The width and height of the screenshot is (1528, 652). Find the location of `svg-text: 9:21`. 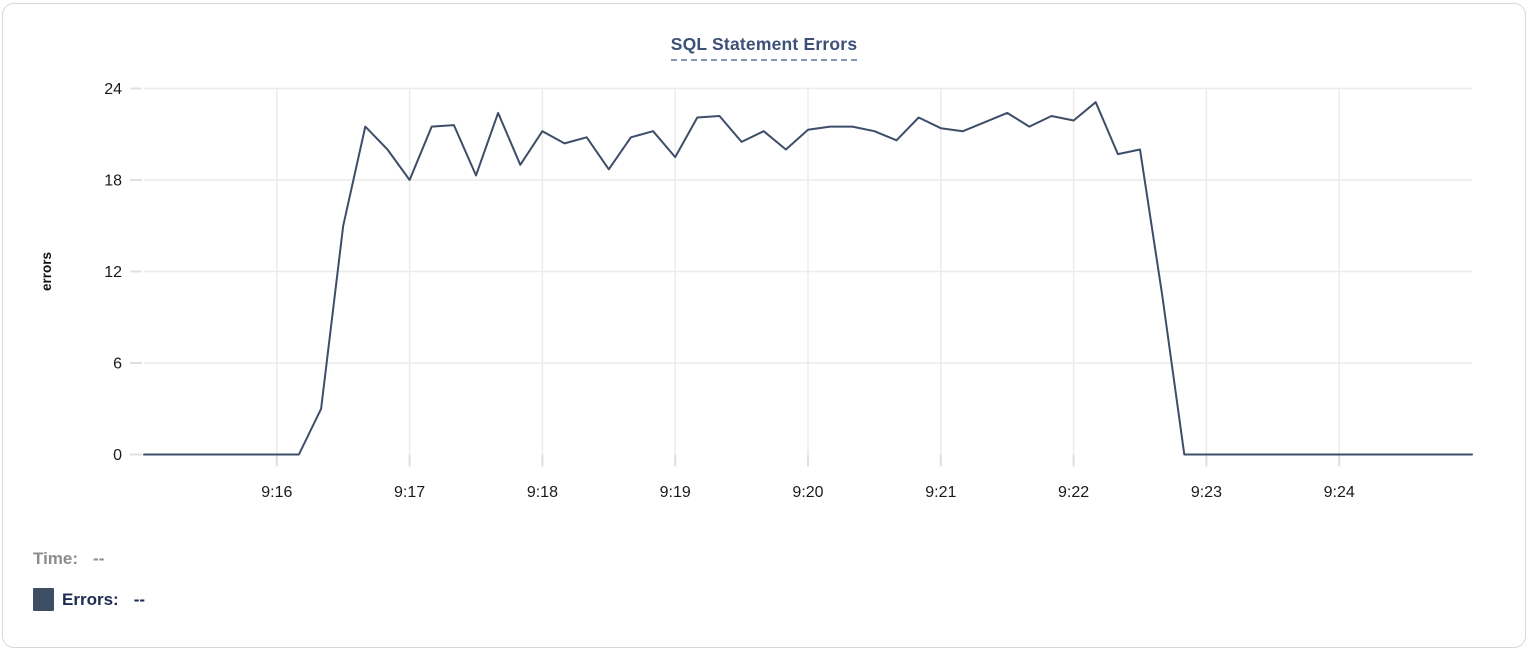

svg-text: 9:21 is located at coordinates (940, 492).